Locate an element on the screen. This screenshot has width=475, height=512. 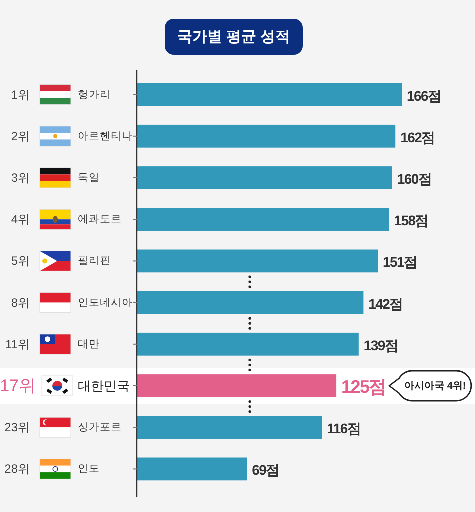
data-label: 166점 is located at coordinates (424, 96).